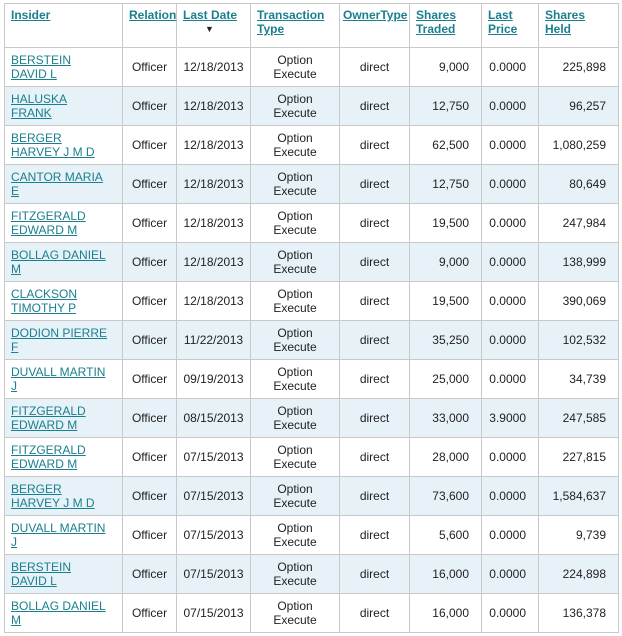  Describe the element at coordinates (44, 300) in the screenshot. I see `insider-link: CLACKSON TIMOTHY P` at that location.